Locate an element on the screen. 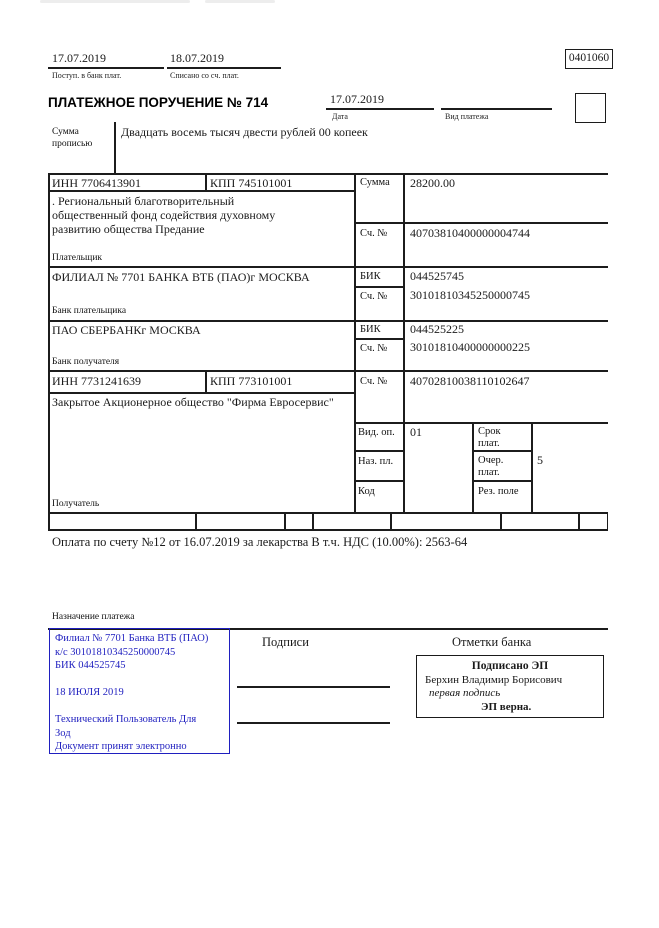  form-code-box: 0401060 is located at coordinates (589, 59).